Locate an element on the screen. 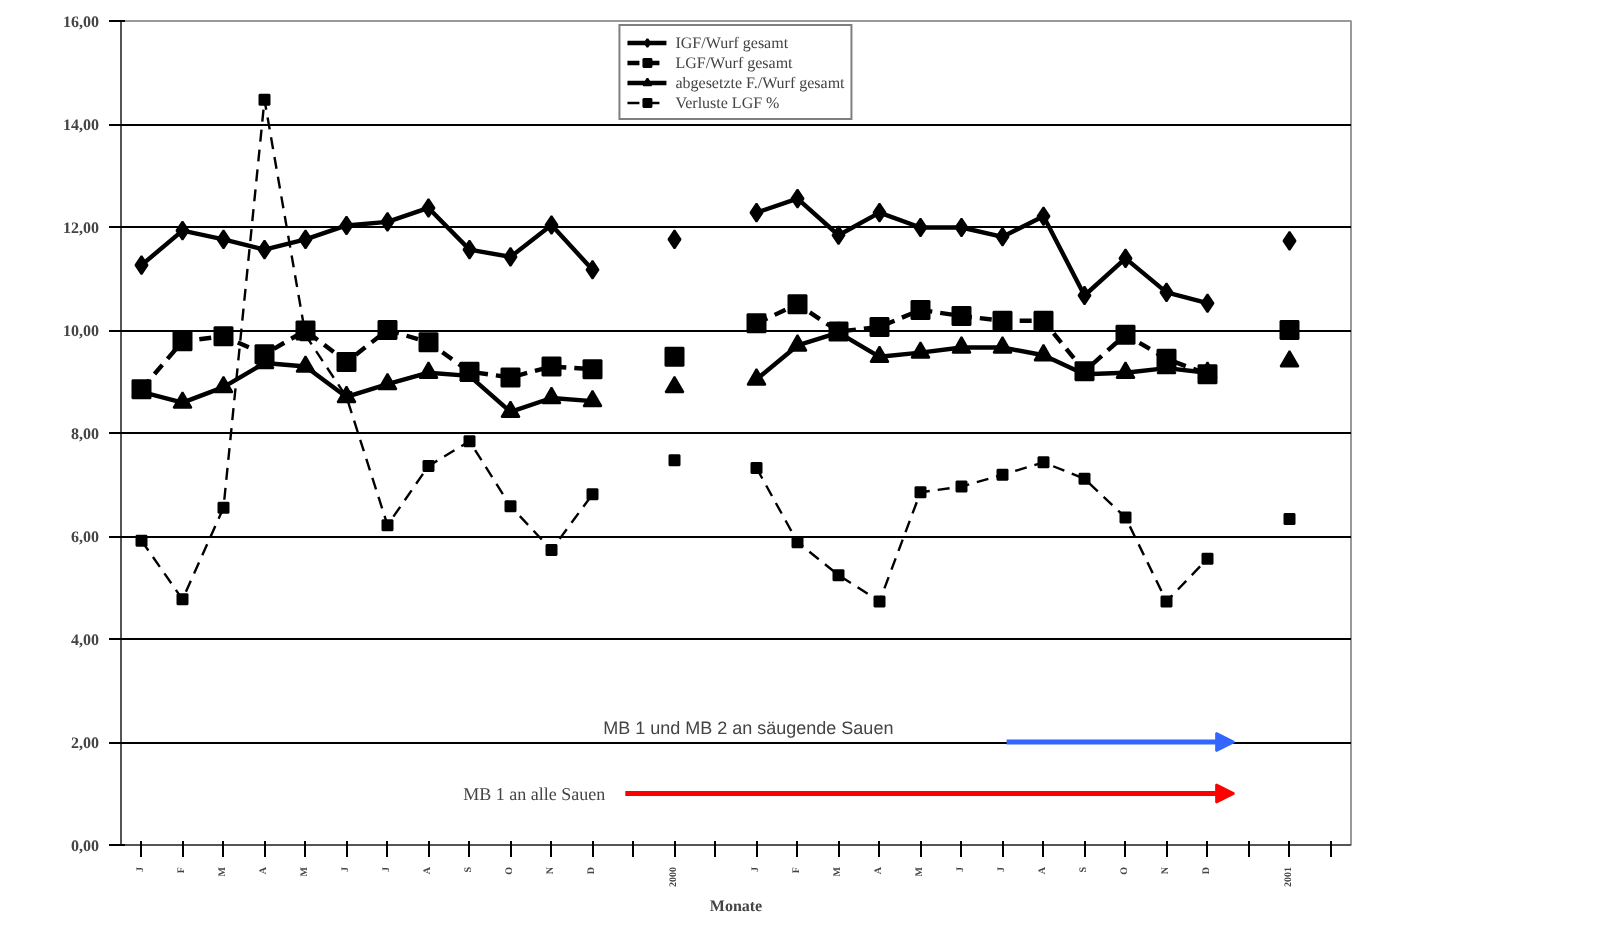 The height and width of the screenshot is (944, 1610). legend-label: IGF/Wurf gesamt is located at coordinates (732, 42).